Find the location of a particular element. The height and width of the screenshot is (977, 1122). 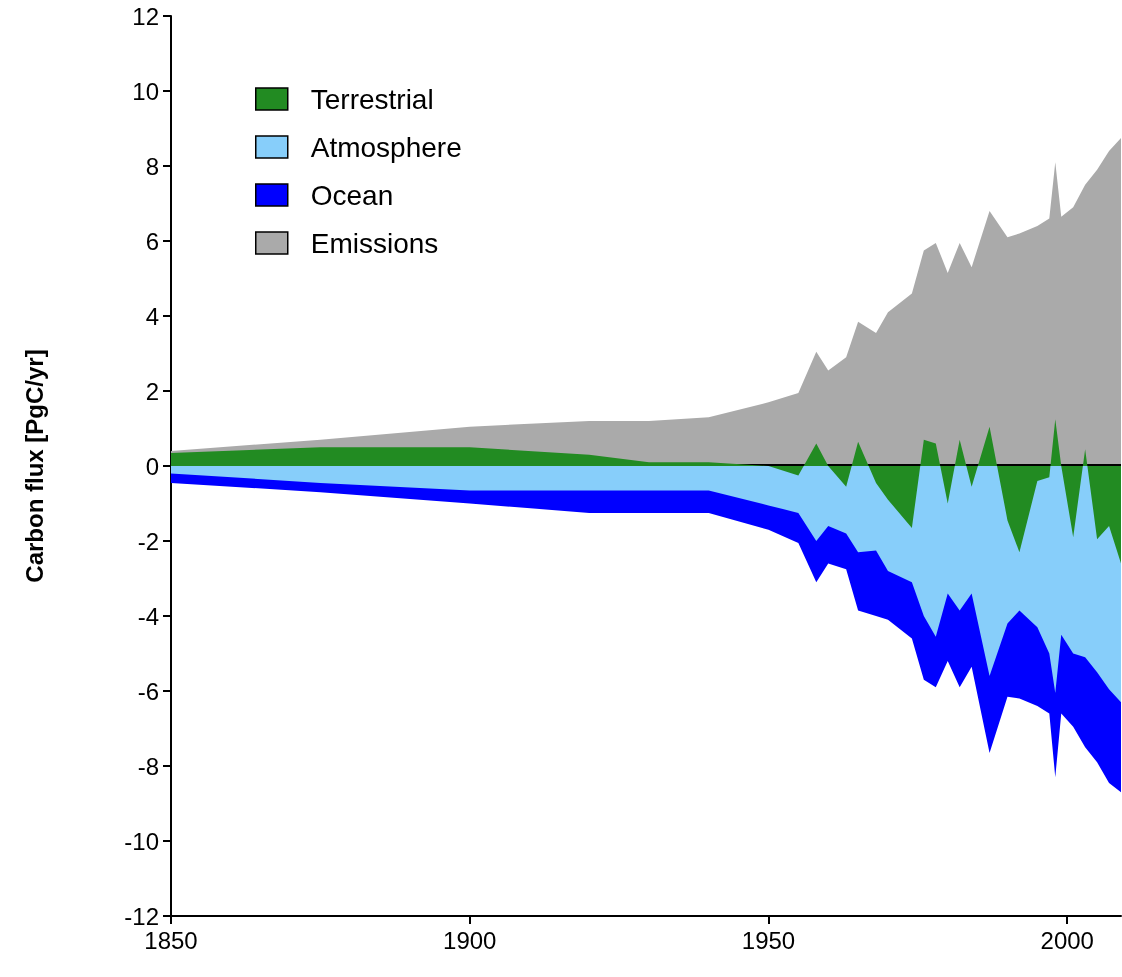

y-tick-label: 12 is located at coordinates (145, 16).